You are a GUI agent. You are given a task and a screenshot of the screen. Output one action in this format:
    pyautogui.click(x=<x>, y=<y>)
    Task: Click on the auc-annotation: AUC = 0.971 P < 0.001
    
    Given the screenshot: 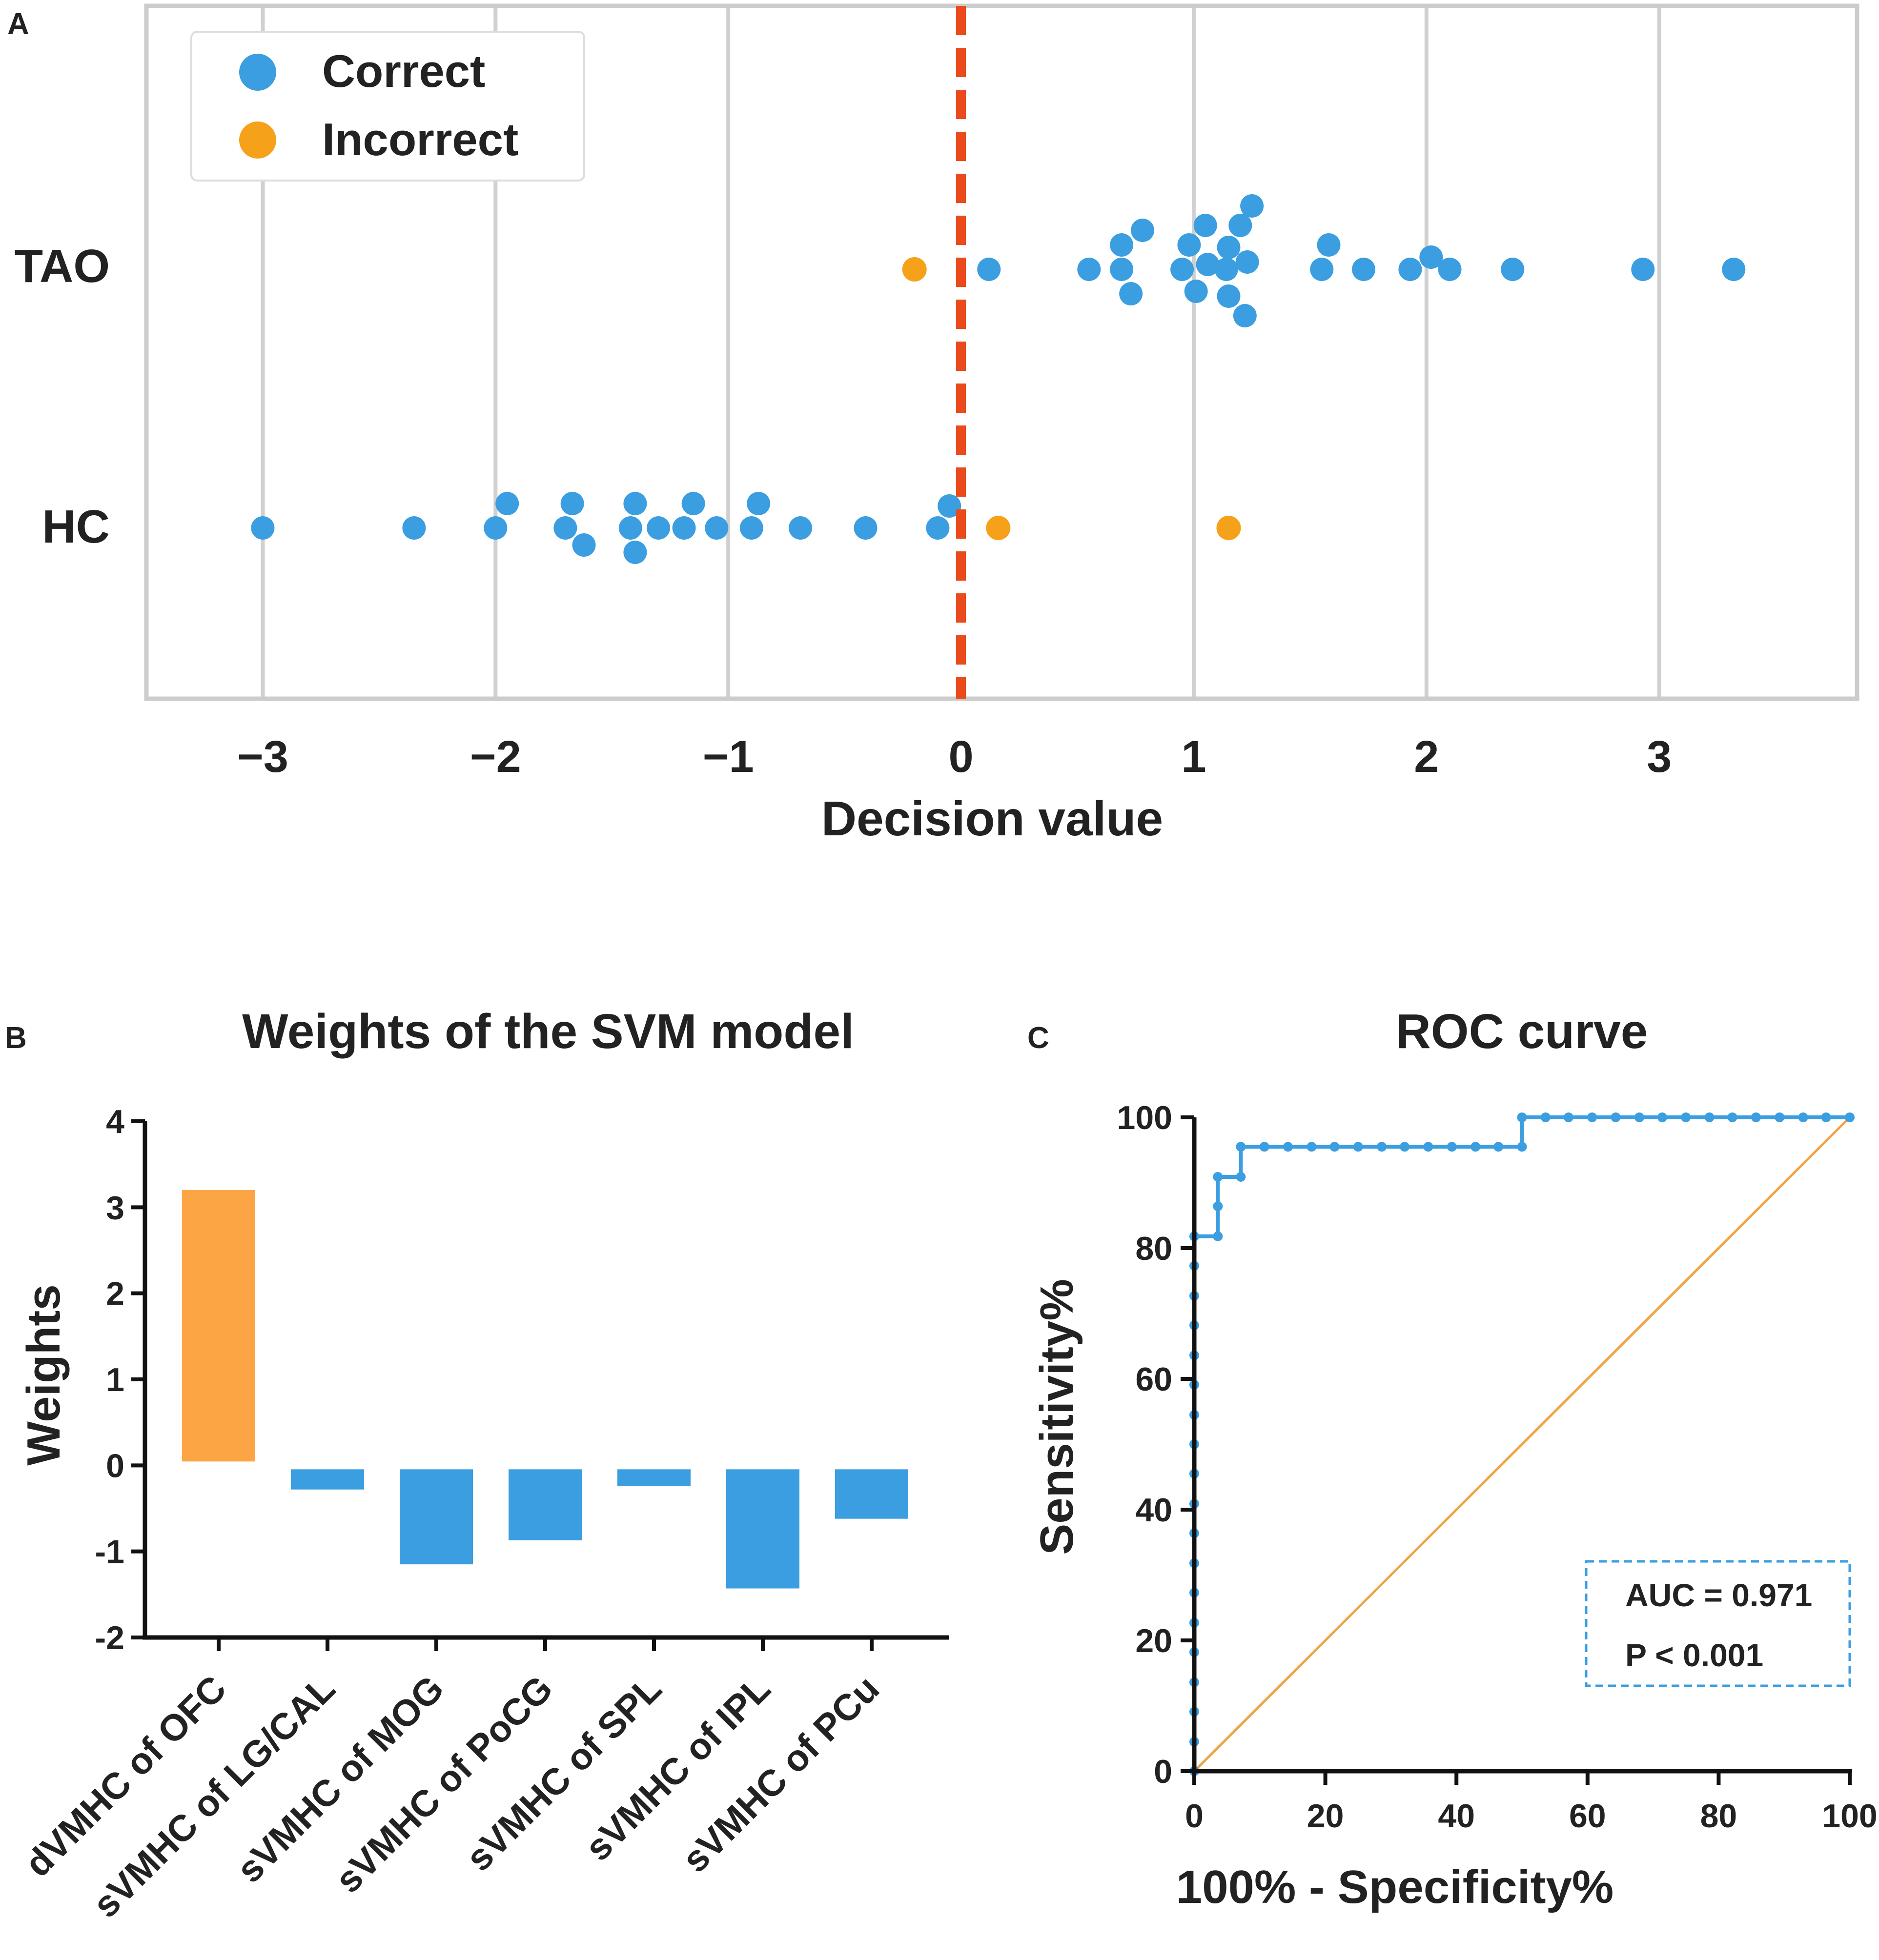 What is the action you would take?
    pyautogui.click(x=1718, y=1624)
    